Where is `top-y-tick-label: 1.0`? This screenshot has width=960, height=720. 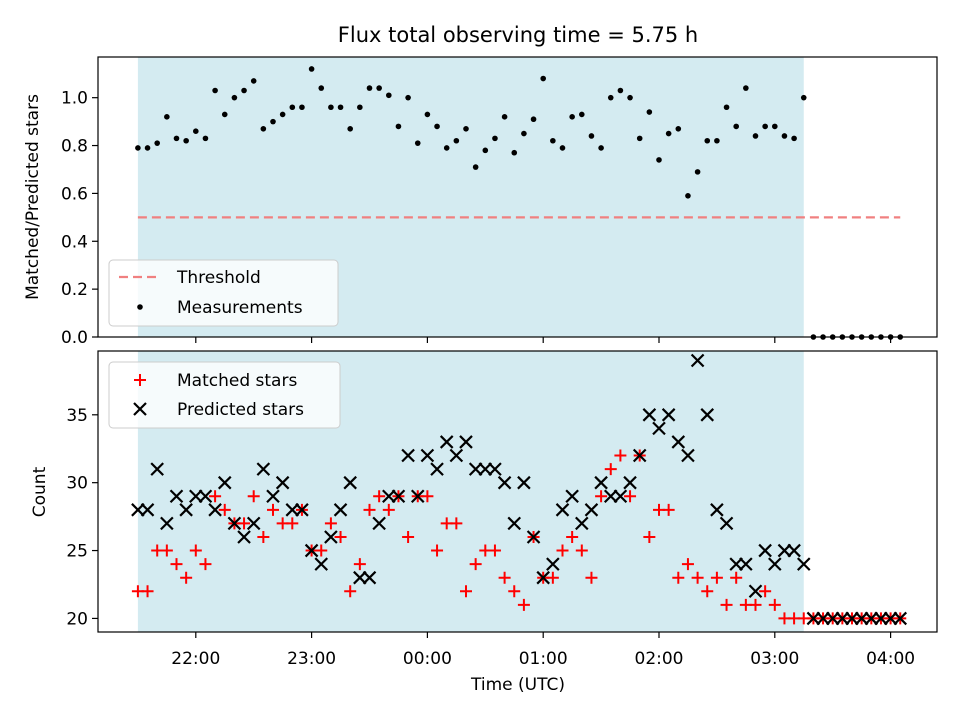
top-y-tick-label: 1.0 is located at coordinates (74, 99).